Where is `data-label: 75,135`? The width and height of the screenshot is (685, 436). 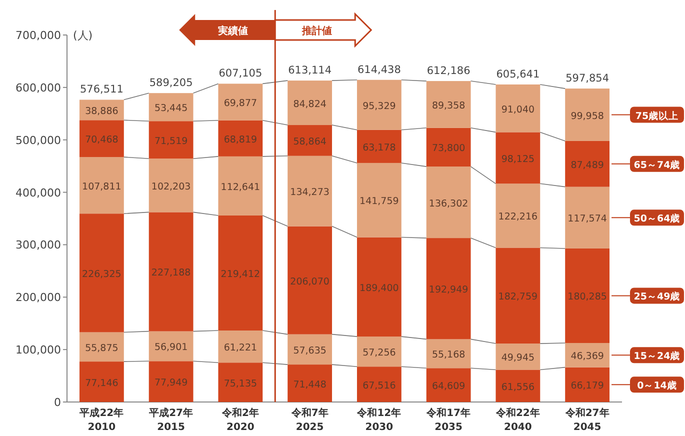
data-label: 75,135 is located at coordinates (241, 384).